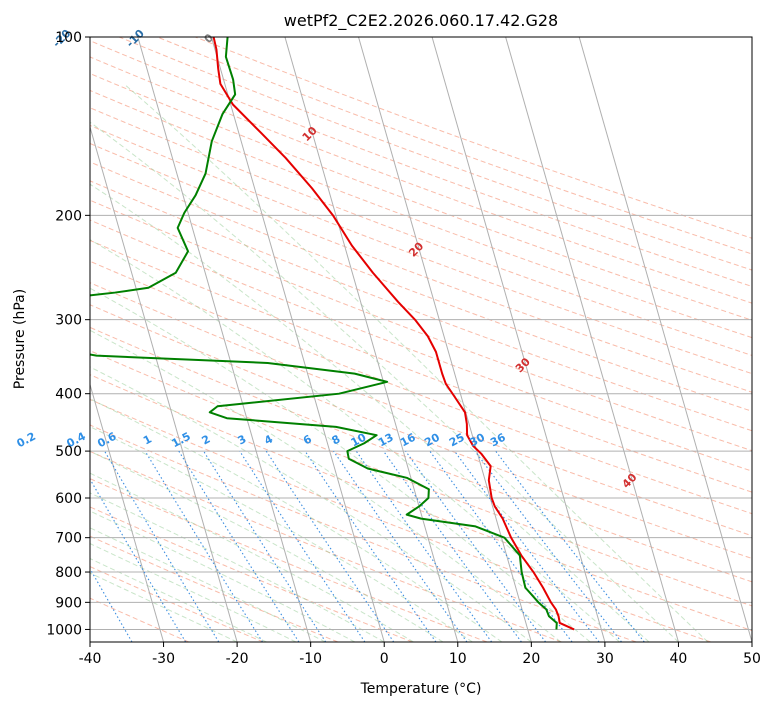 Image resolution: width=775 pixels, height=708 pixels. I want to click on x-tick-label: -10, so click(310, 659).